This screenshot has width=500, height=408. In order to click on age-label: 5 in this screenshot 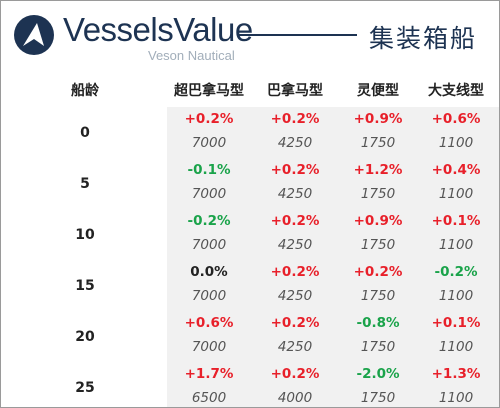, I will do `click(85, 183)`.